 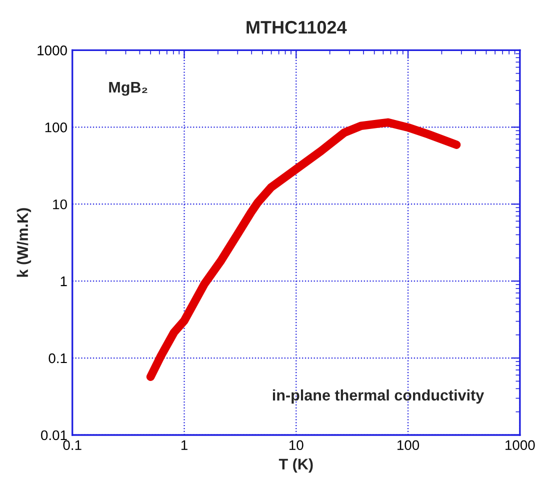 I want to click on x-tick-label: 100, so click(x=409, y=445).